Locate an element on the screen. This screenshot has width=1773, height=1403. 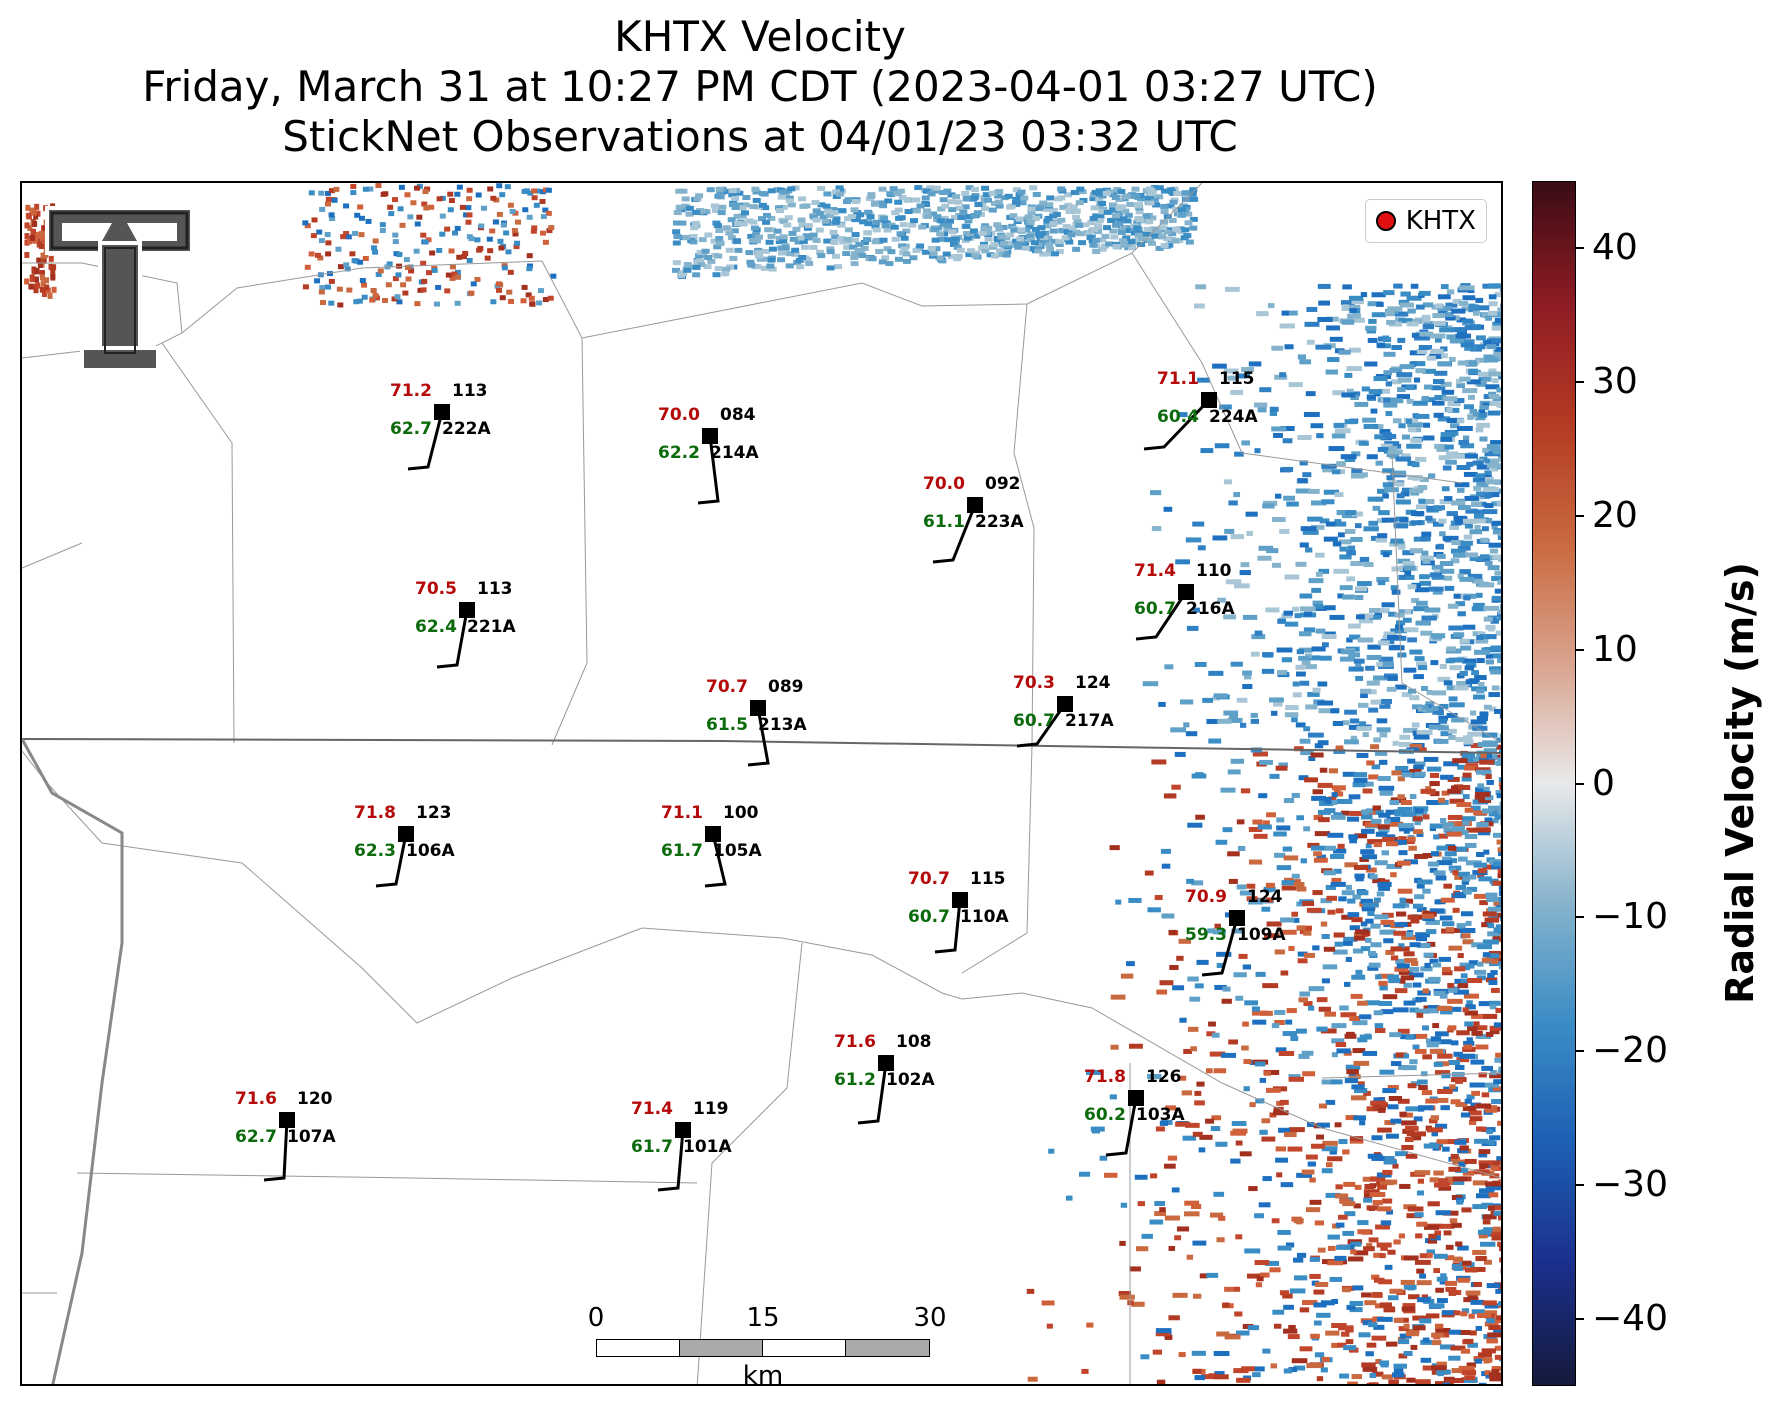
map-legend: KHTX is located at coordinates (1425, 221).